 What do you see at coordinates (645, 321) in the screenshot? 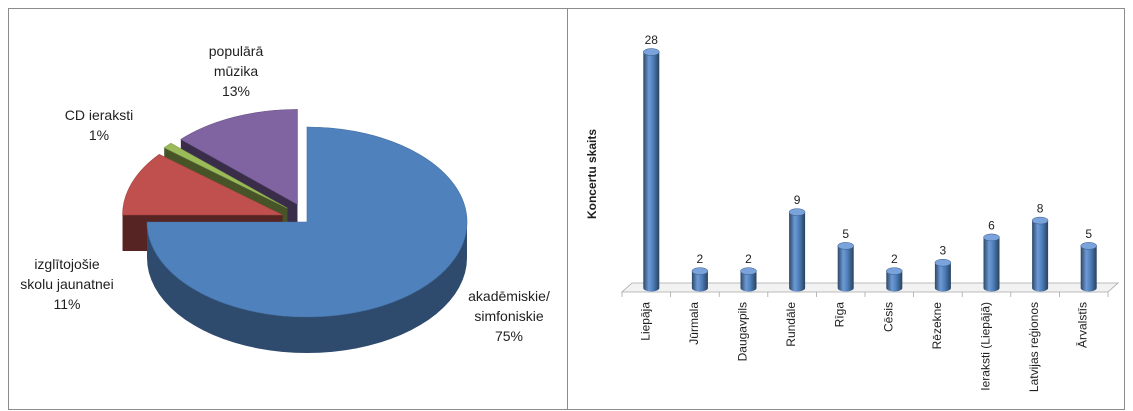
I see `category-label-0: Liepāja` at bounding box center [645, 321].